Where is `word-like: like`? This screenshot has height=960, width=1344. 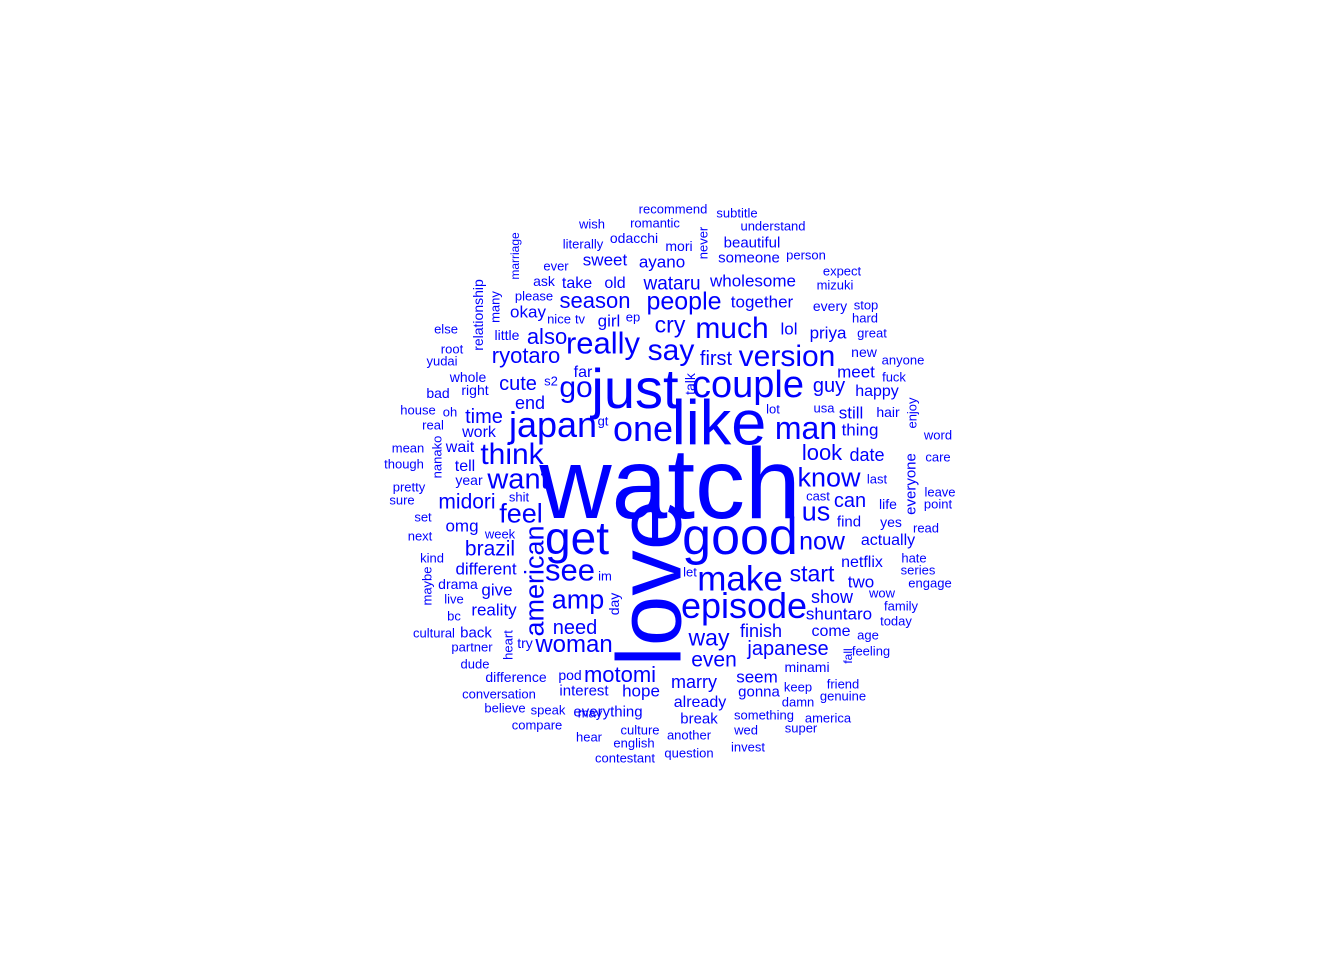
word-like: like is located at coordinates (719, 423).